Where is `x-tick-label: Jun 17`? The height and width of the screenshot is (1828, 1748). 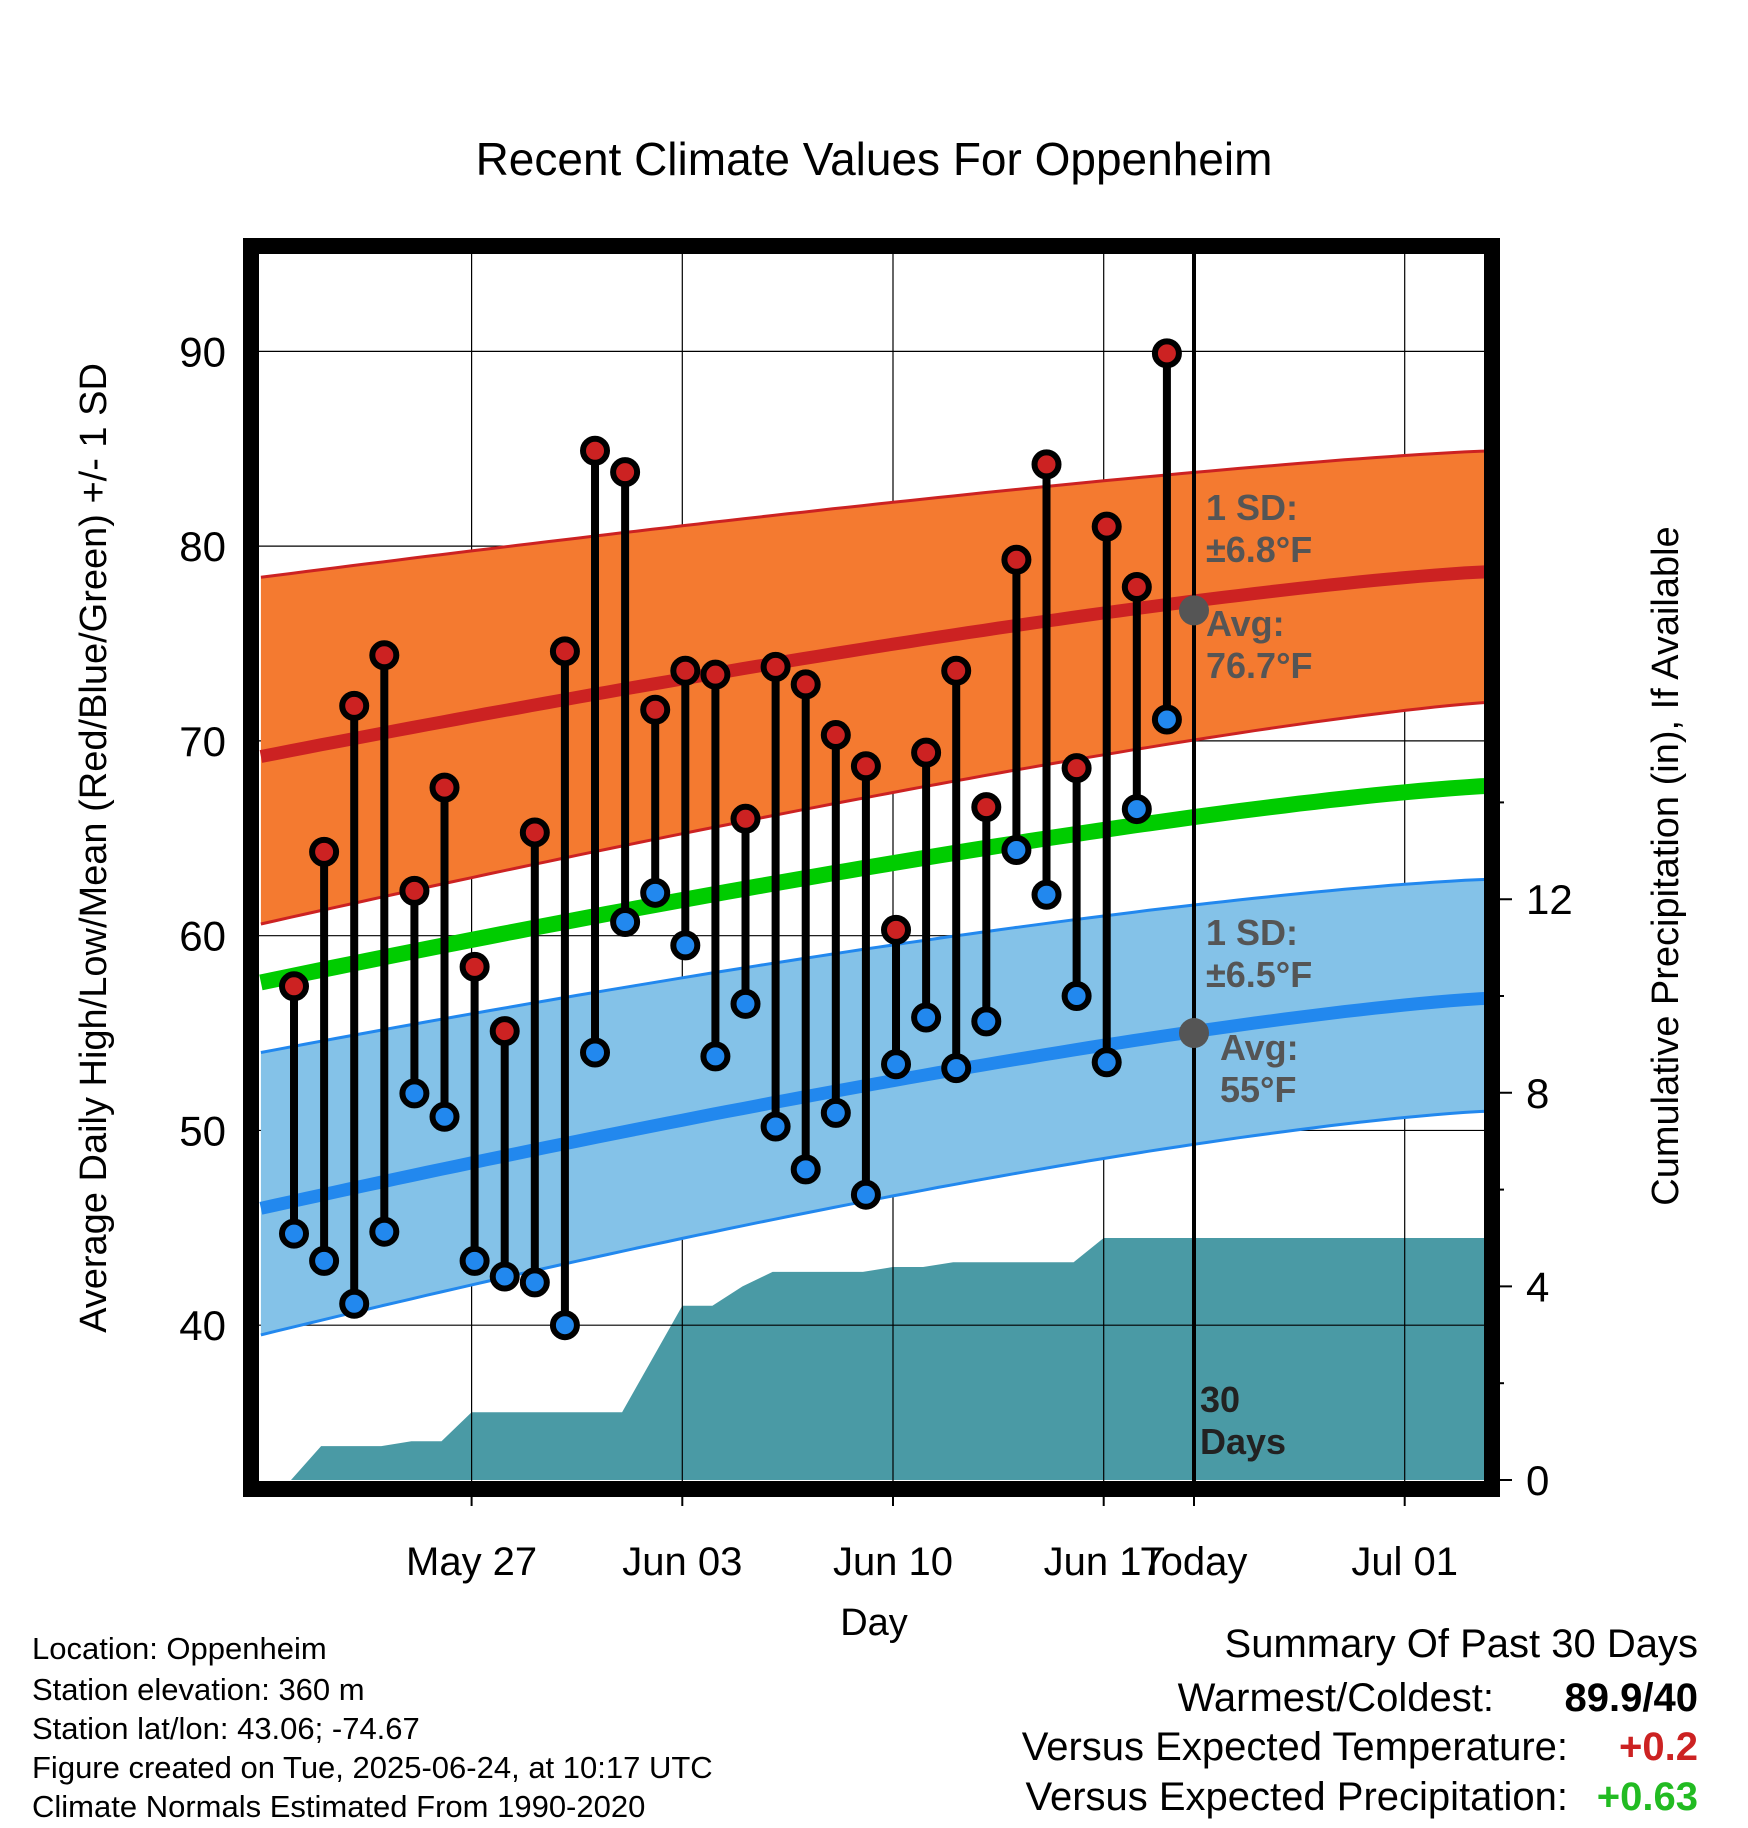
x-tick-label: Jun 17 is located at coordinates (1104, 1562).